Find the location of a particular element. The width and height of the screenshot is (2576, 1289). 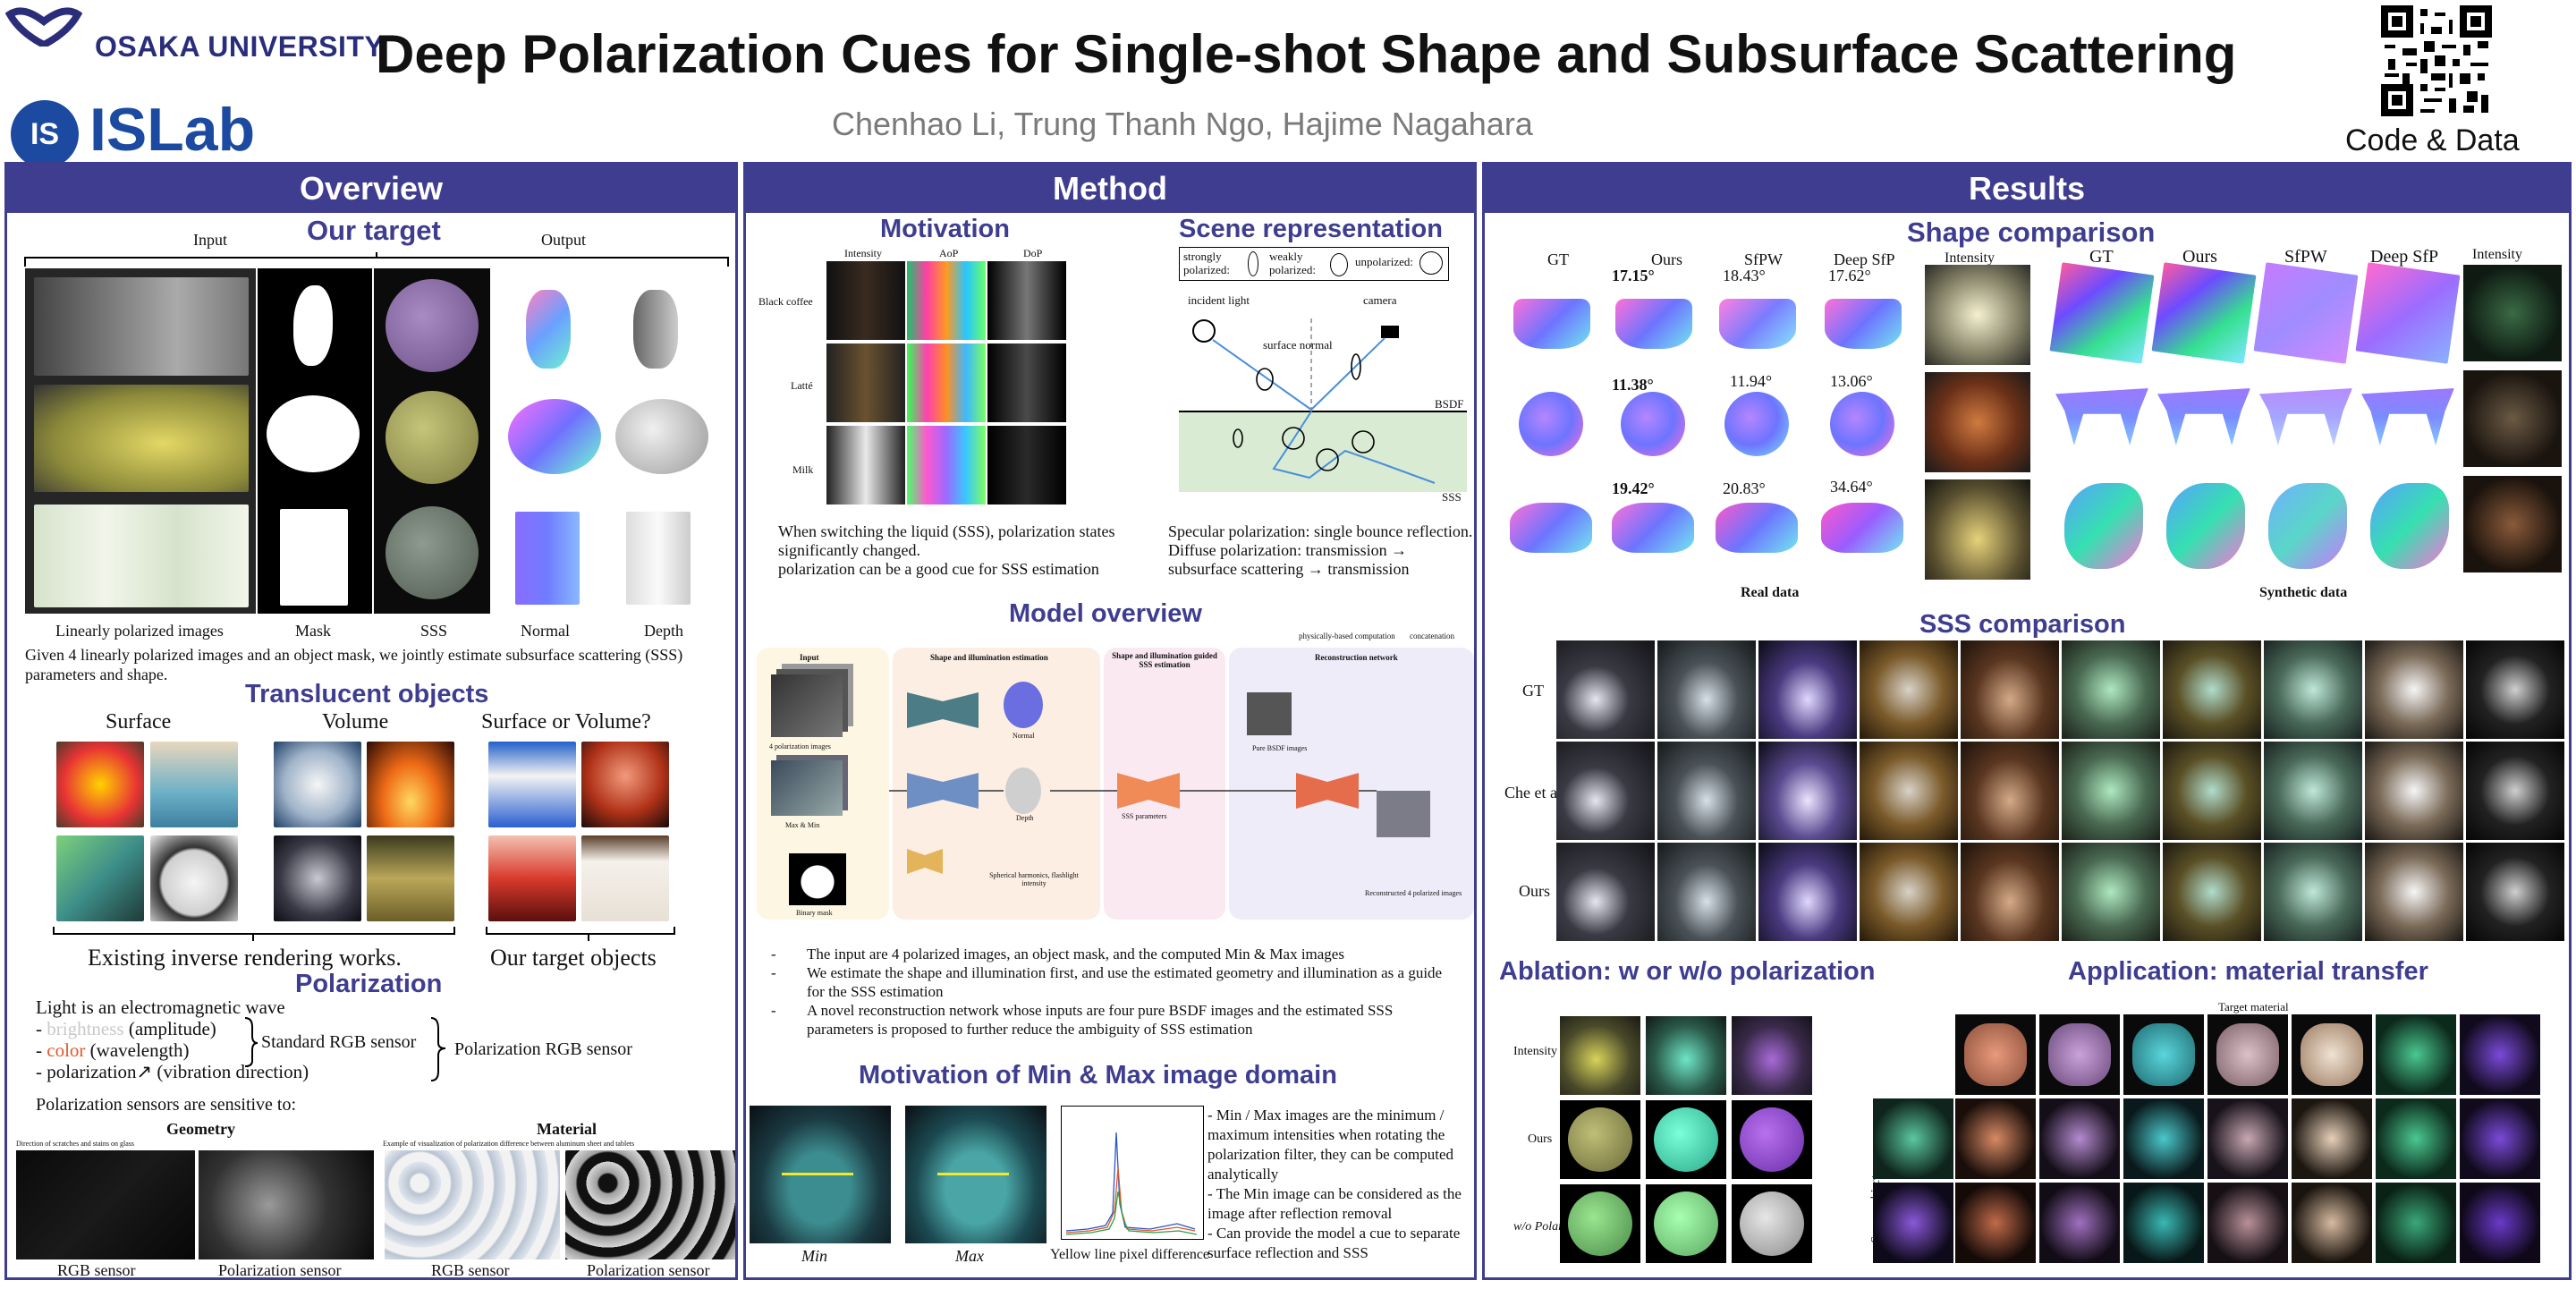

standard-rgb-label: Standard RGB sensor is located at coordinates (339, 1042).